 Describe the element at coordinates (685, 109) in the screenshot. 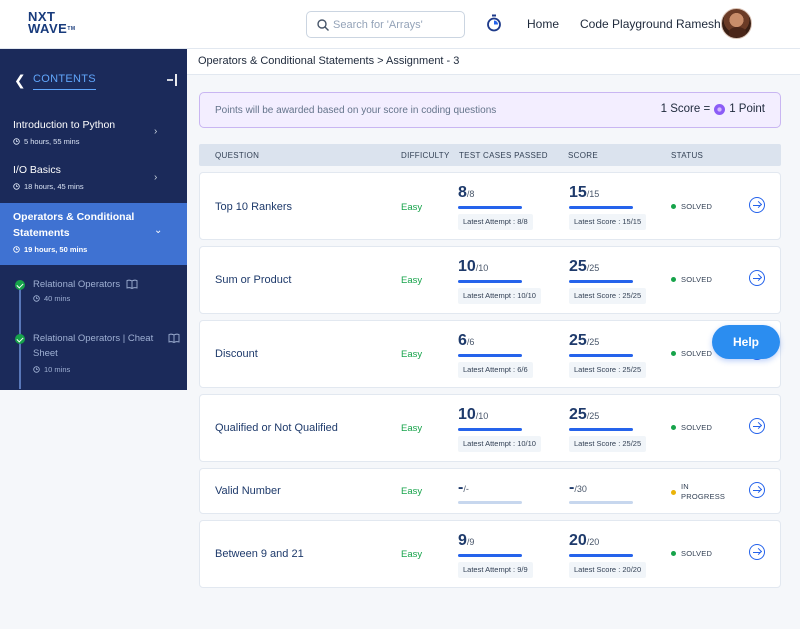

I see `score-label: 1 Score =` at that location.